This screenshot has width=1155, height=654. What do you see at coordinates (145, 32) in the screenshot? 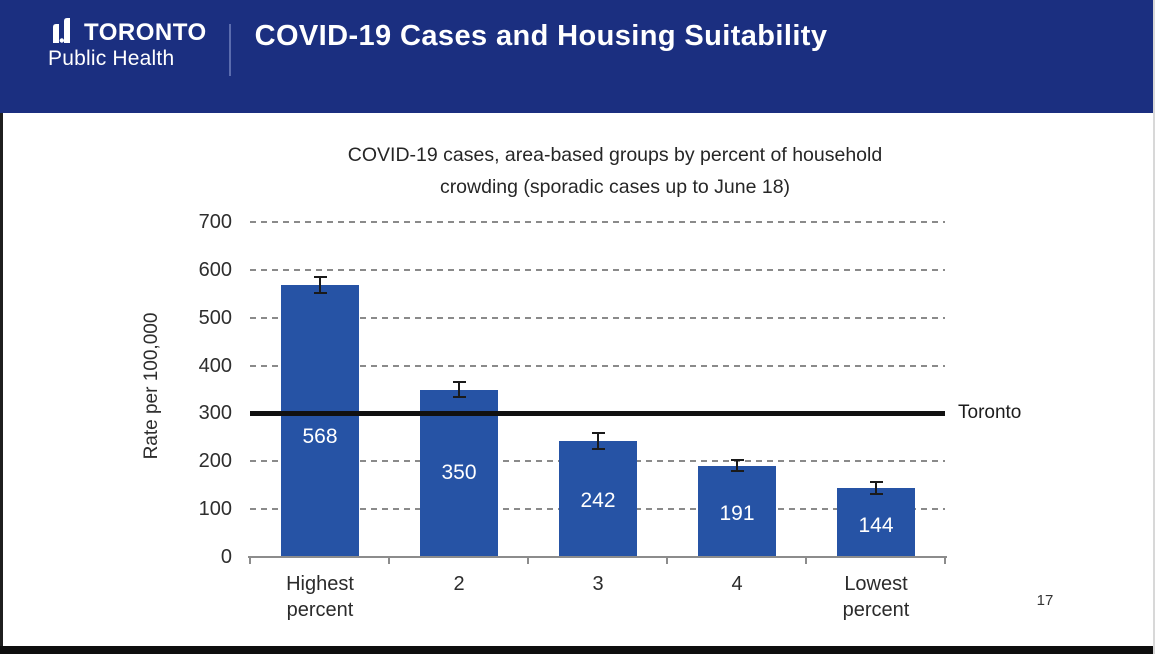
I see `logo-toronto-text: TORONTO` at bounding box center [145, 32].